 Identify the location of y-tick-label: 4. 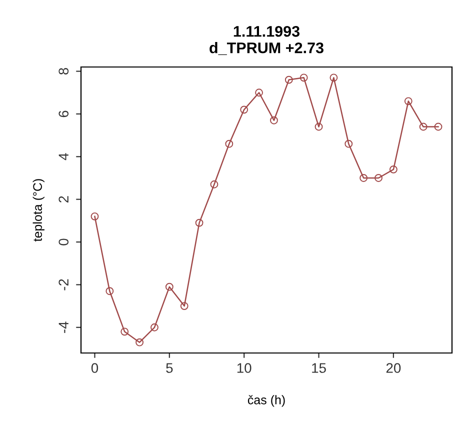
(63, 156).